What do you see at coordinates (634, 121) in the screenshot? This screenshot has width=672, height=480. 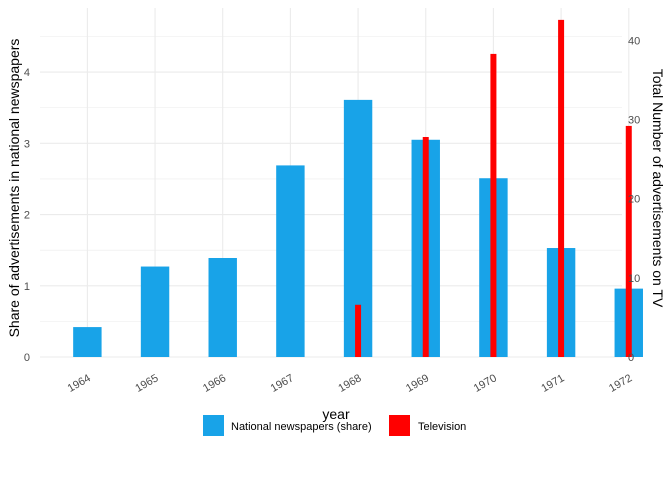 I see `y-right-tick-label: 30` at bounding box center [634, 121].